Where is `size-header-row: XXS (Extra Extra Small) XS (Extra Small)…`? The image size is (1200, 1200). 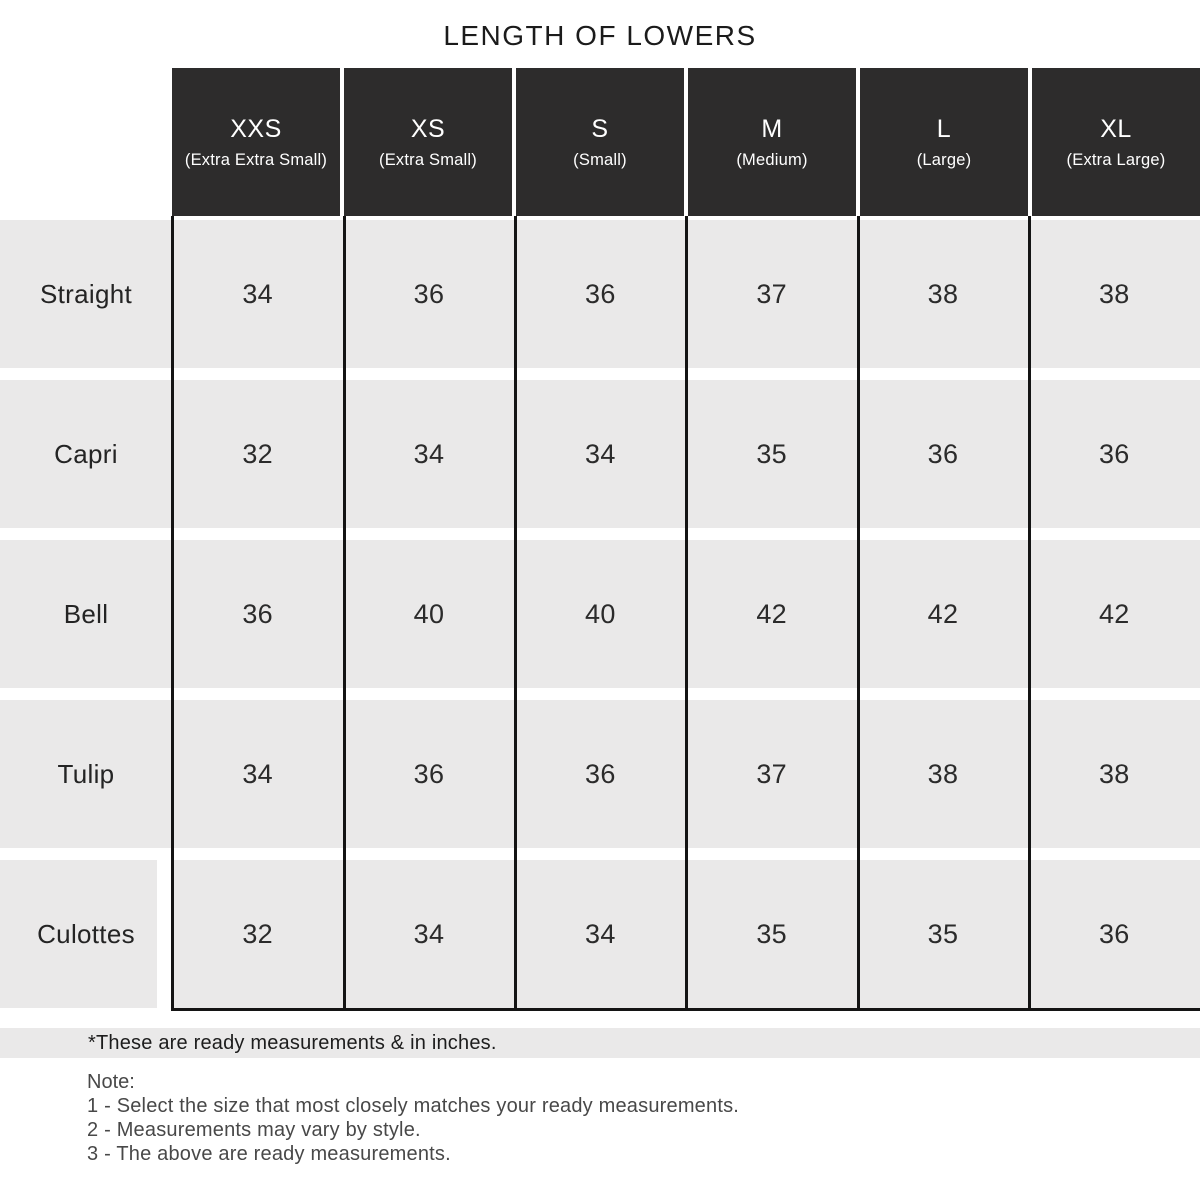 size-header-row: XXS (Extra Extra Small) XS (Extra Small)… is located at coordinates (686, 142).